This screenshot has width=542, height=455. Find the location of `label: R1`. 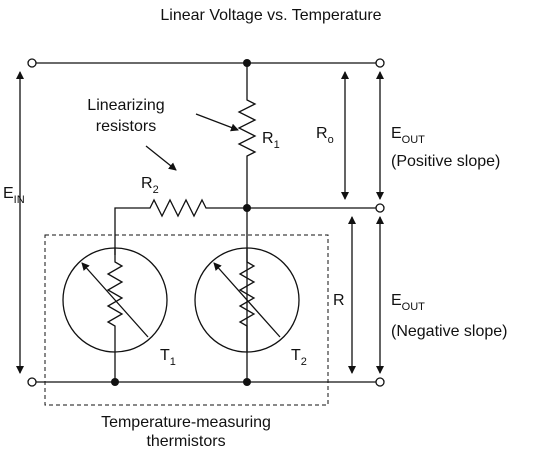

label: R1 is located at coordinates (271, 140).